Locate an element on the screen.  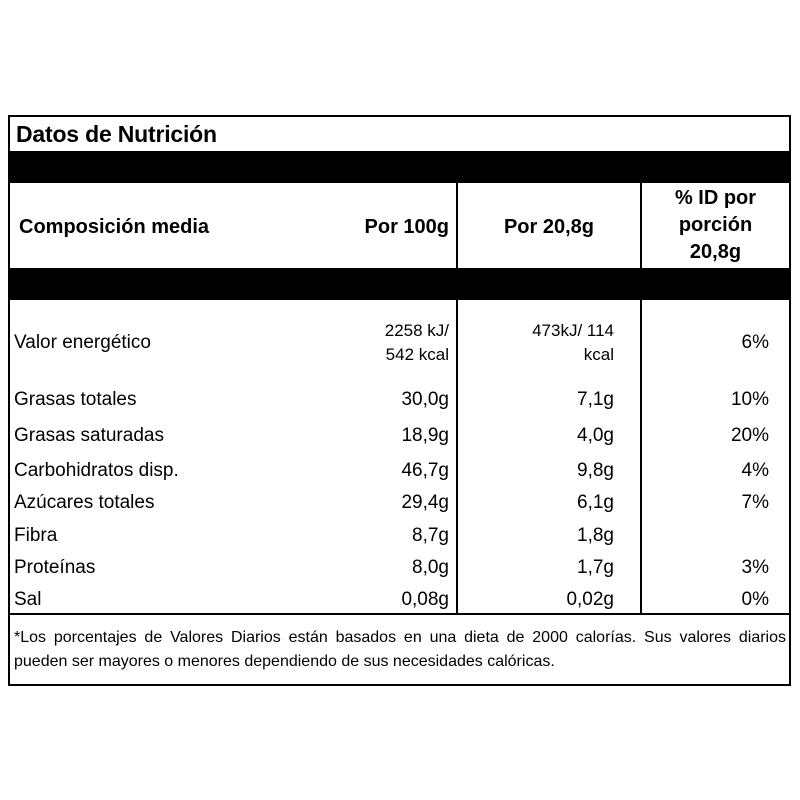
energy-per-serving-kcal: kcal is located at coordinates (598, 354).